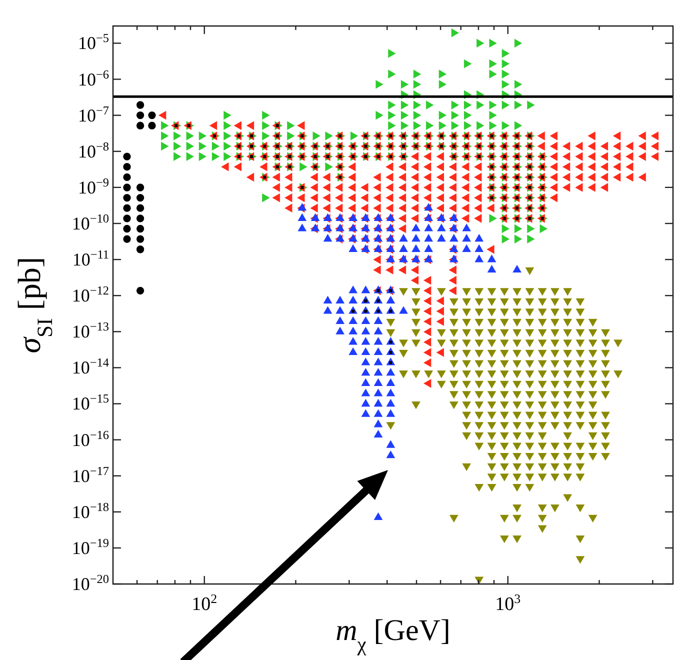  I want to click on y-tick-label: 10$^{−14}$, so click(90, 367).